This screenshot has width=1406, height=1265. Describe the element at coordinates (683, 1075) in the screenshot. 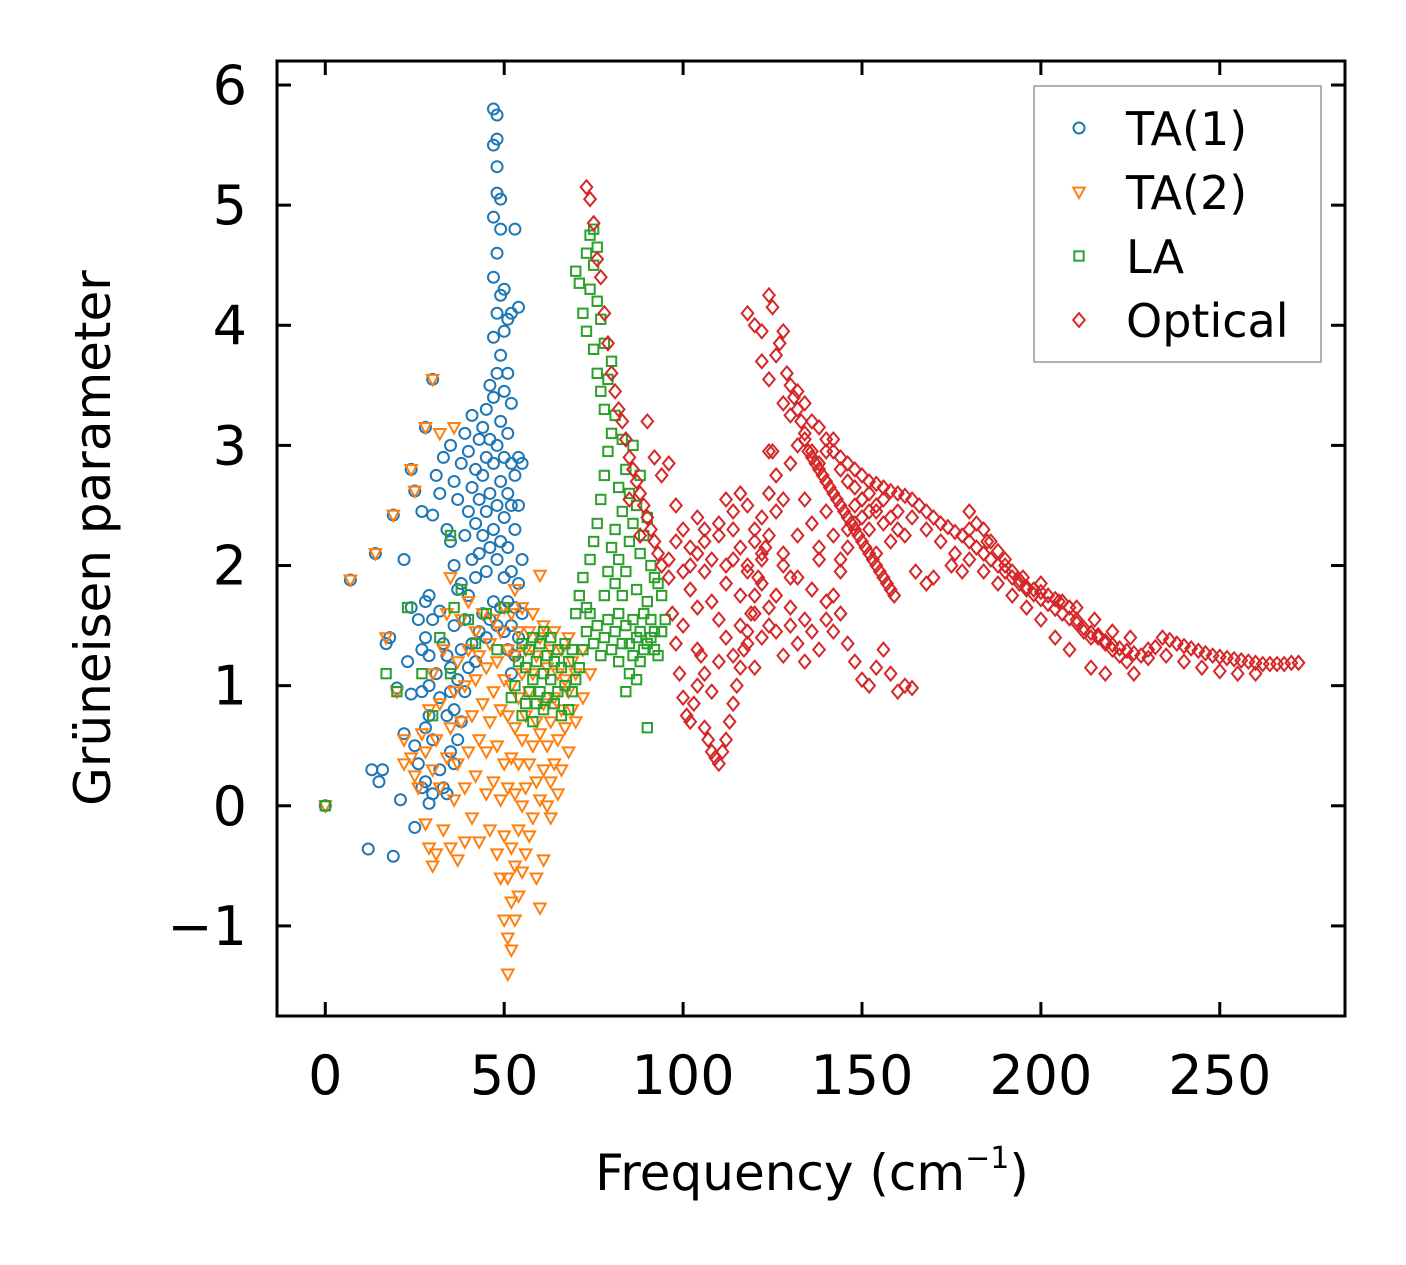

I see `x-tick-label: 100` at that location.